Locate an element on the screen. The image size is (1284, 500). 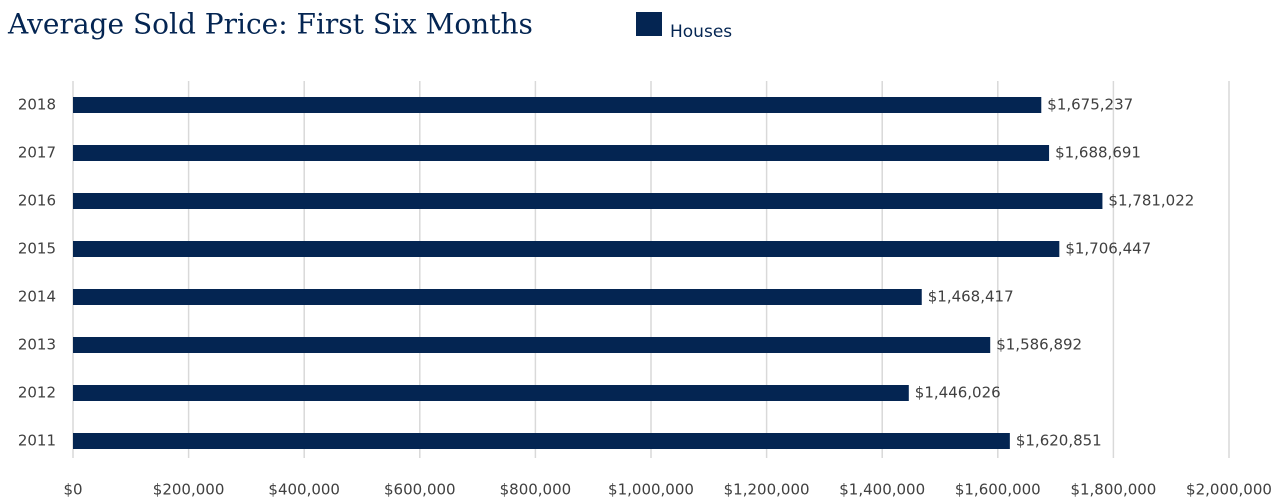
y-tick-label: 2012 is located at coordinates (37, 393).